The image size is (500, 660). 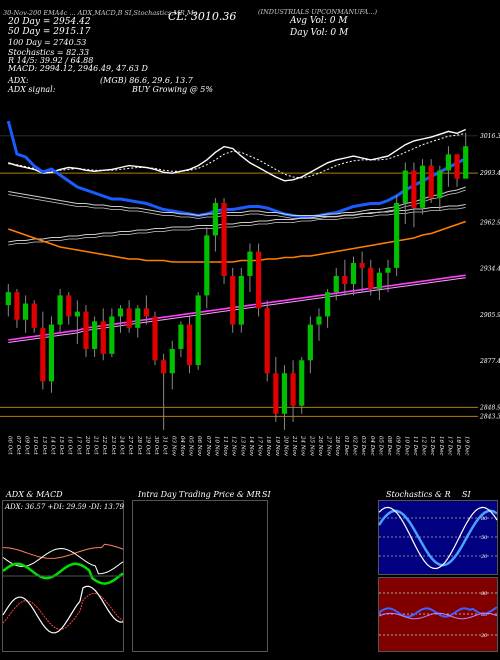 What do you see at coordinates (398, 446) in the screenshot?
I see `date-tick-label: 09 Dec` at bounding box center [398, 446].